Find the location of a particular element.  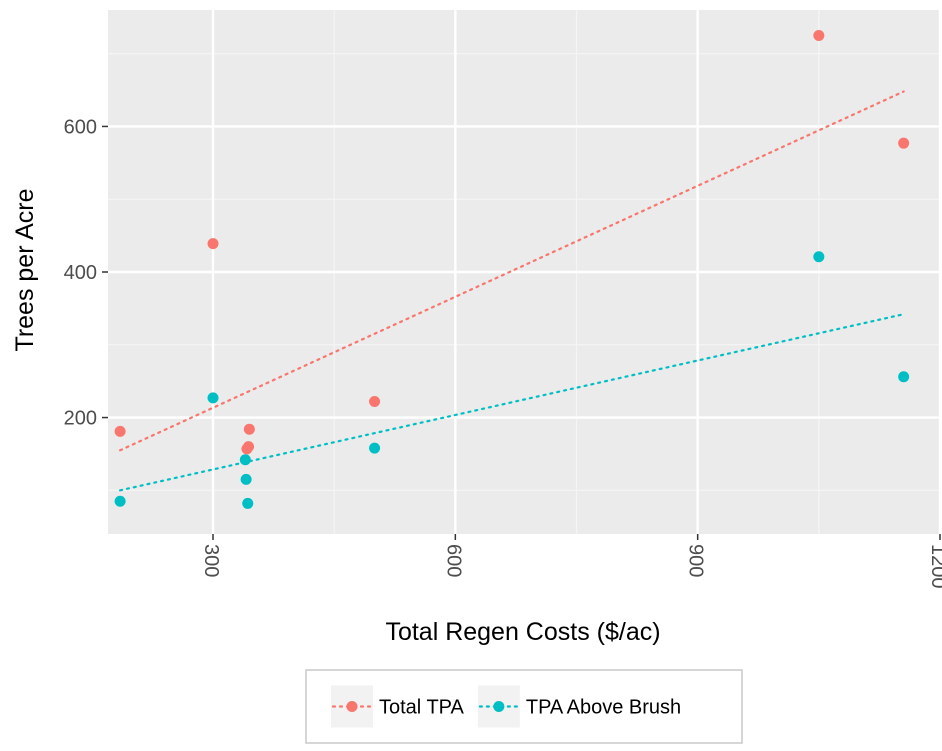

y-tick-label: 600 is located at coordinates (80, 127).